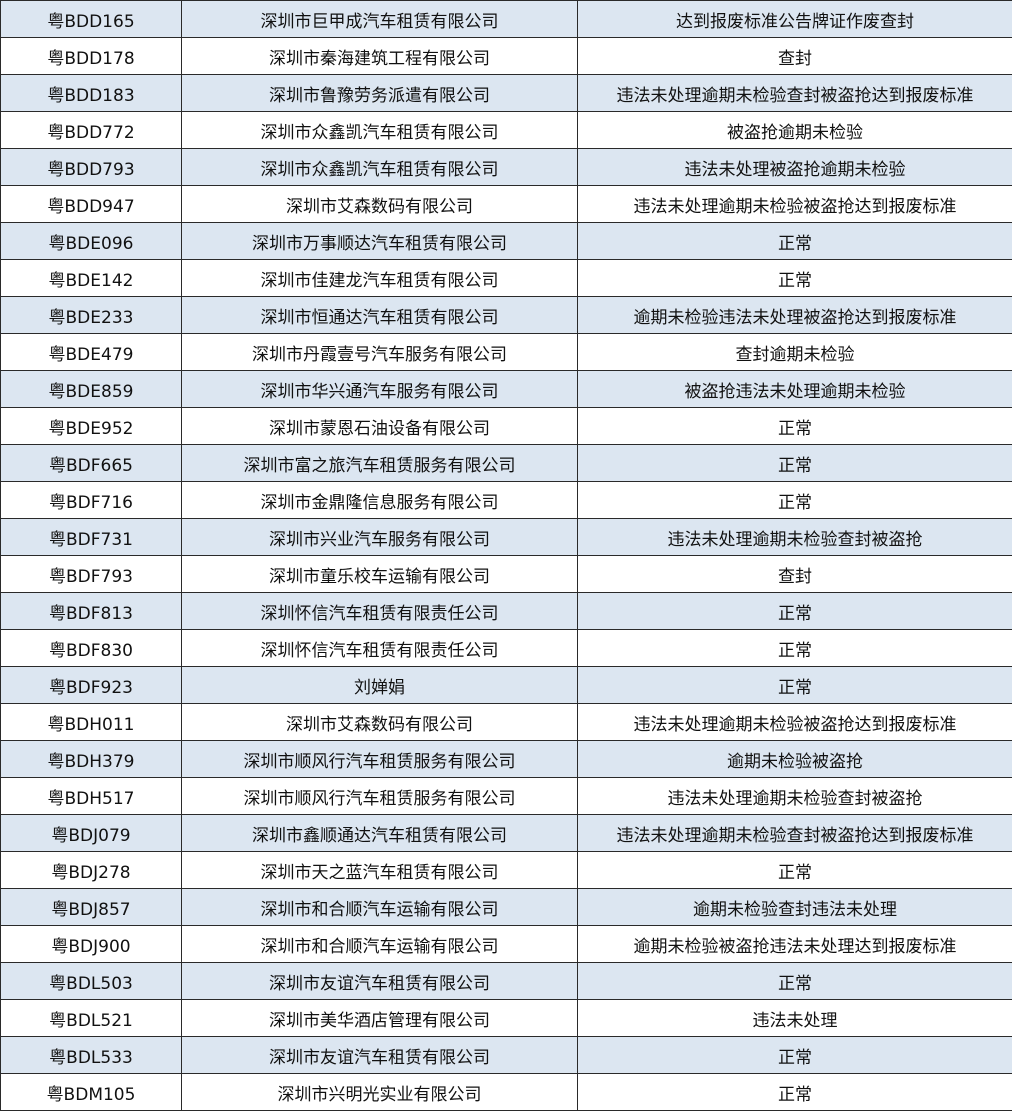  I want to click on plate-number-cell: 粤BDD165, so click(91, 19).